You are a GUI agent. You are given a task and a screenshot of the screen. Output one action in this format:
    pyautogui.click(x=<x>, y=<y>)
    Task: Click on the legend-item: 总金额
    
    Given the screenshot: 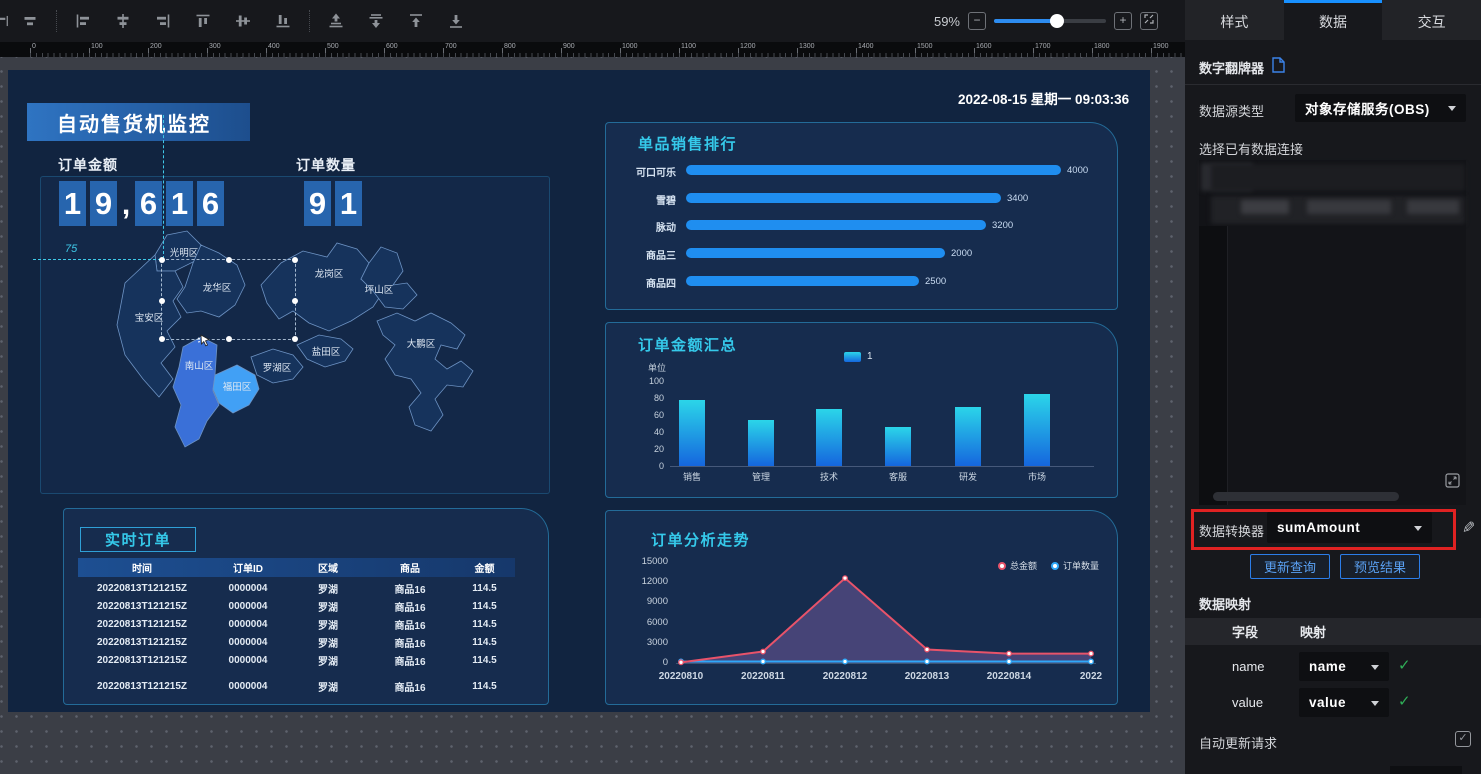 What is the action you would take?
    pyautogui.click(x=1017, y=565)
    